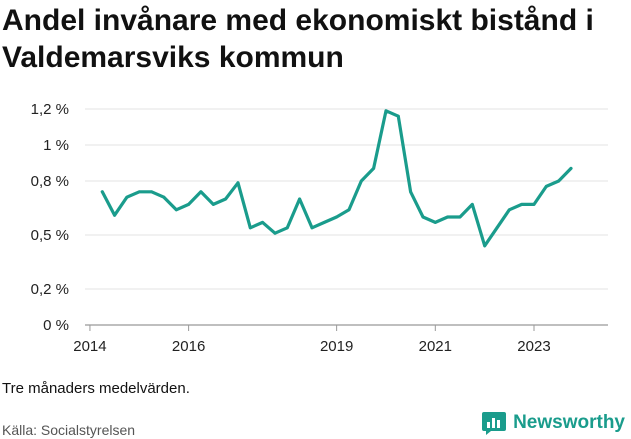  What do you see at coordinates (336, 346) in the screenshot?
I see `x-tick-label: 2019` at bounding box center [336, 346].